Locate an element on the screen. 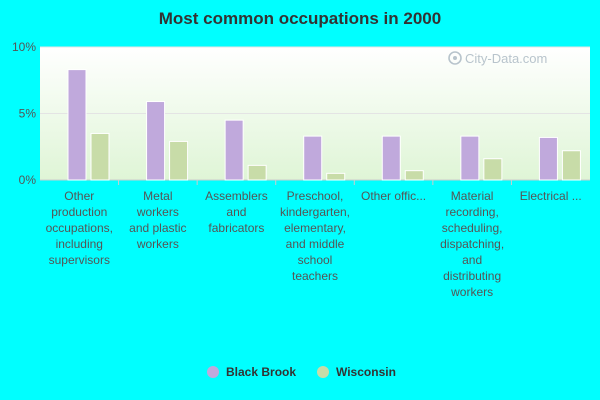 Image resolution: width=600 pixels, height=400 pixels. legend-label: Wisconsin is located at coordinates (366, 372).